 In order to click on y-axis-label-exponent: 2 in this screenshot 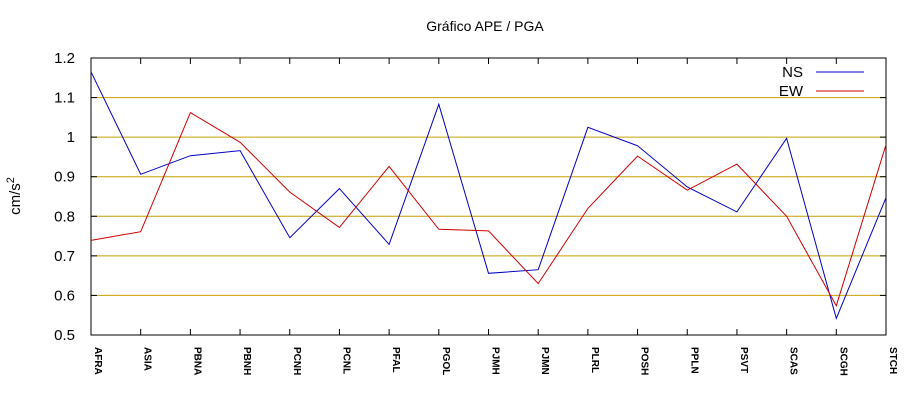, I will do `click(11, 180)`.